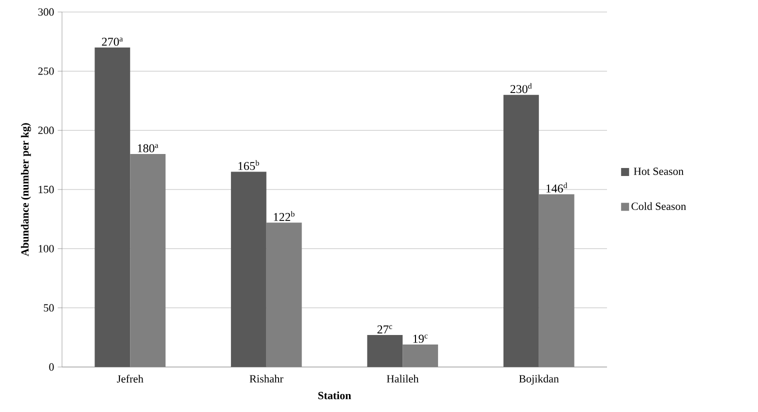 This screenshot has height=412, width=758. I want to click on x-tick-label: Bojikdan, so click(539, 379).